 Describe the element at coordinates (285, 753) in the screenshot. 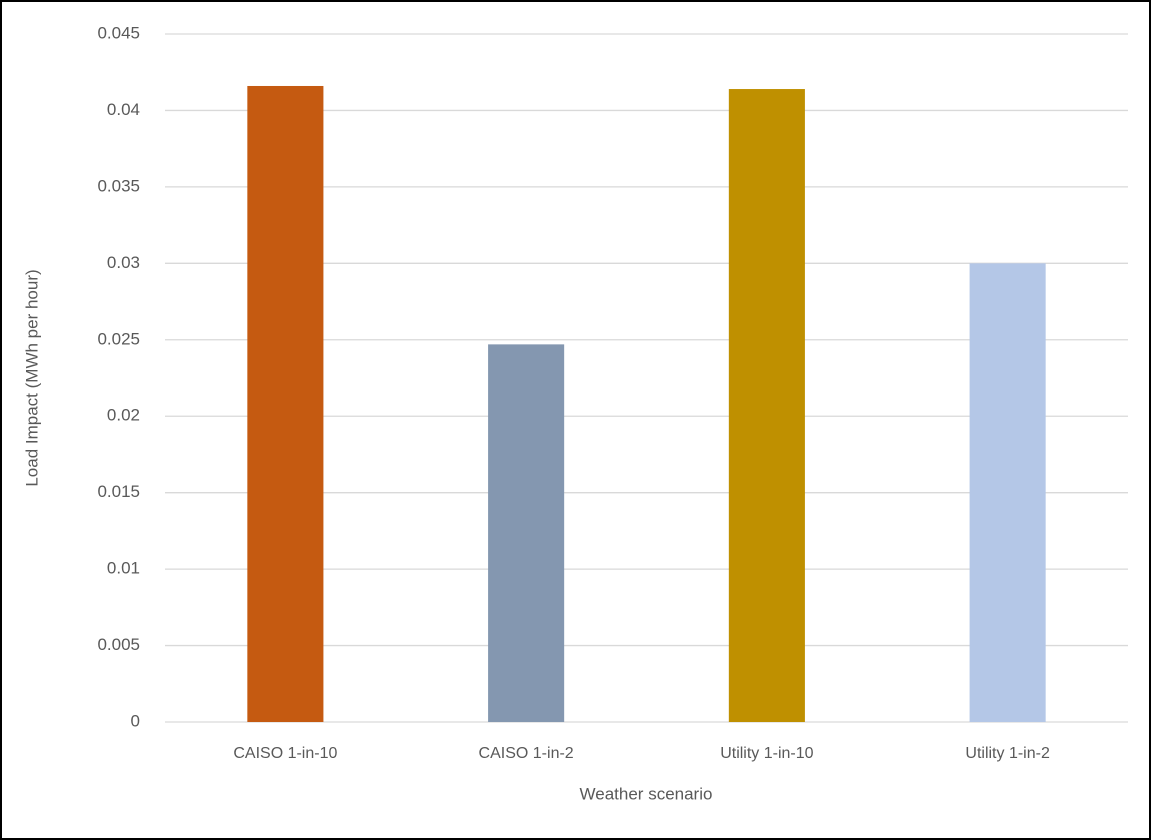

I see `x-tick-label: CAISO 1-in-10` at that location.